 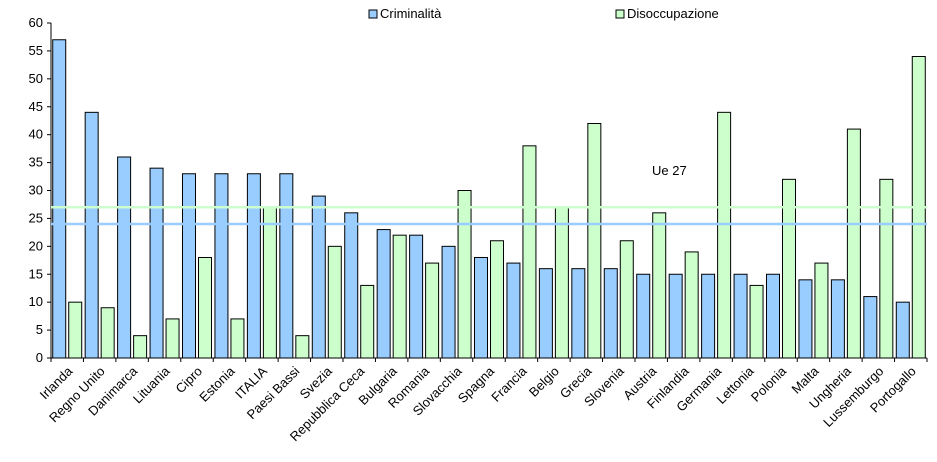 What do you see at coordinates (36, 106) in the screenshot?
I see `y-tick-label: 45` at bounding box center [36, 106].